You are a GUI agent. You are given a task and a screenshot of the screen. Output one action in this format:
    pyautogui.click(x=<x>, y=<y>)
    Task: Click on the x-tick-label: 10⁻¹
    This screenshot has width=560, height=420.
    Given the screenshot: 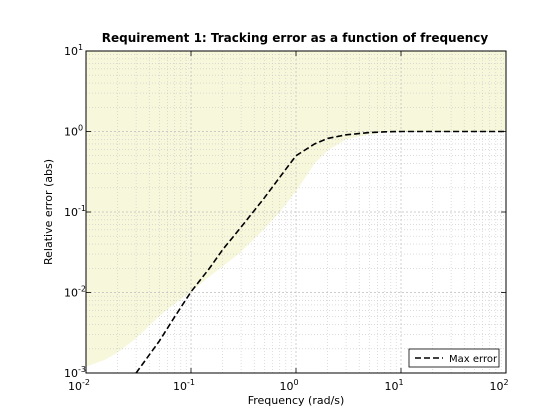 What is the action you would take?
    pyautogui.click(x=184, y=385)
    